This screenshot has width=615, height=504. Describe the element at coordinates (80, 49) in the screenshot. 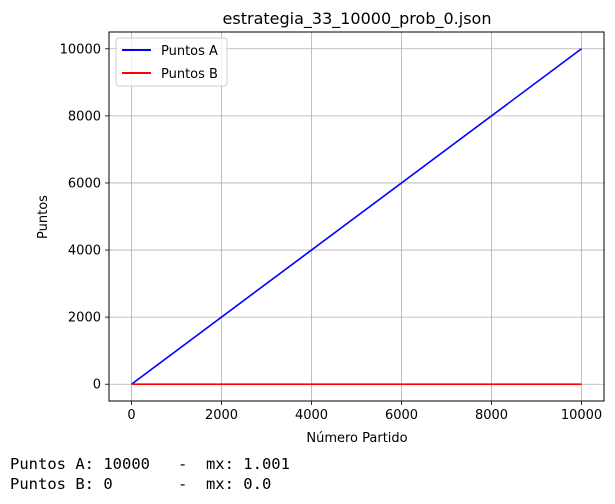

I see `y-tick-label: 10000` at that location.